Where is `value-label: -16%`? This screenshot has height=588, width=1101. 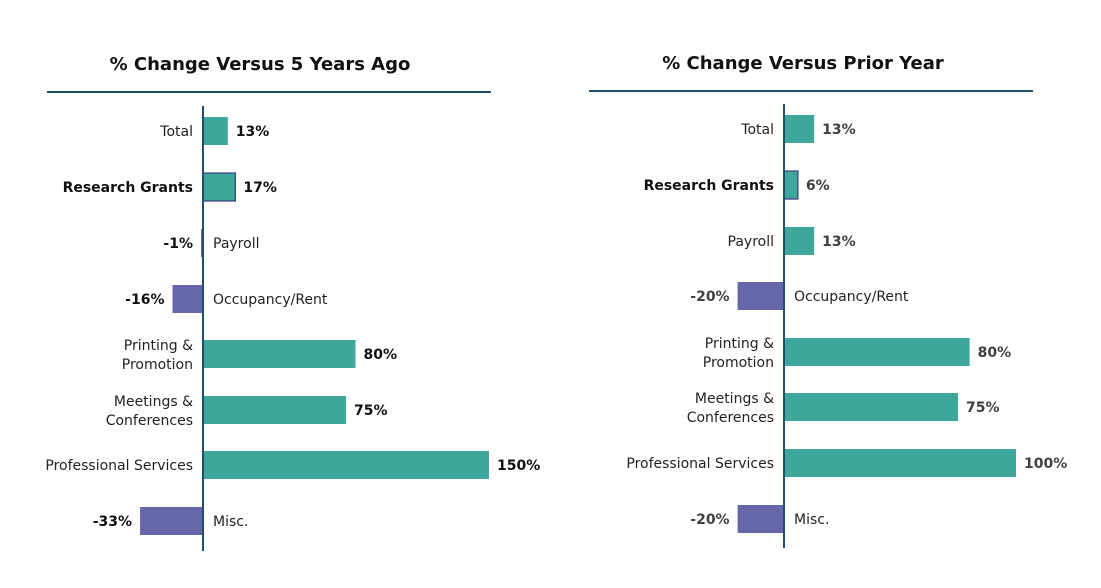
value-label: -16% is located at coordinates (144, 300).